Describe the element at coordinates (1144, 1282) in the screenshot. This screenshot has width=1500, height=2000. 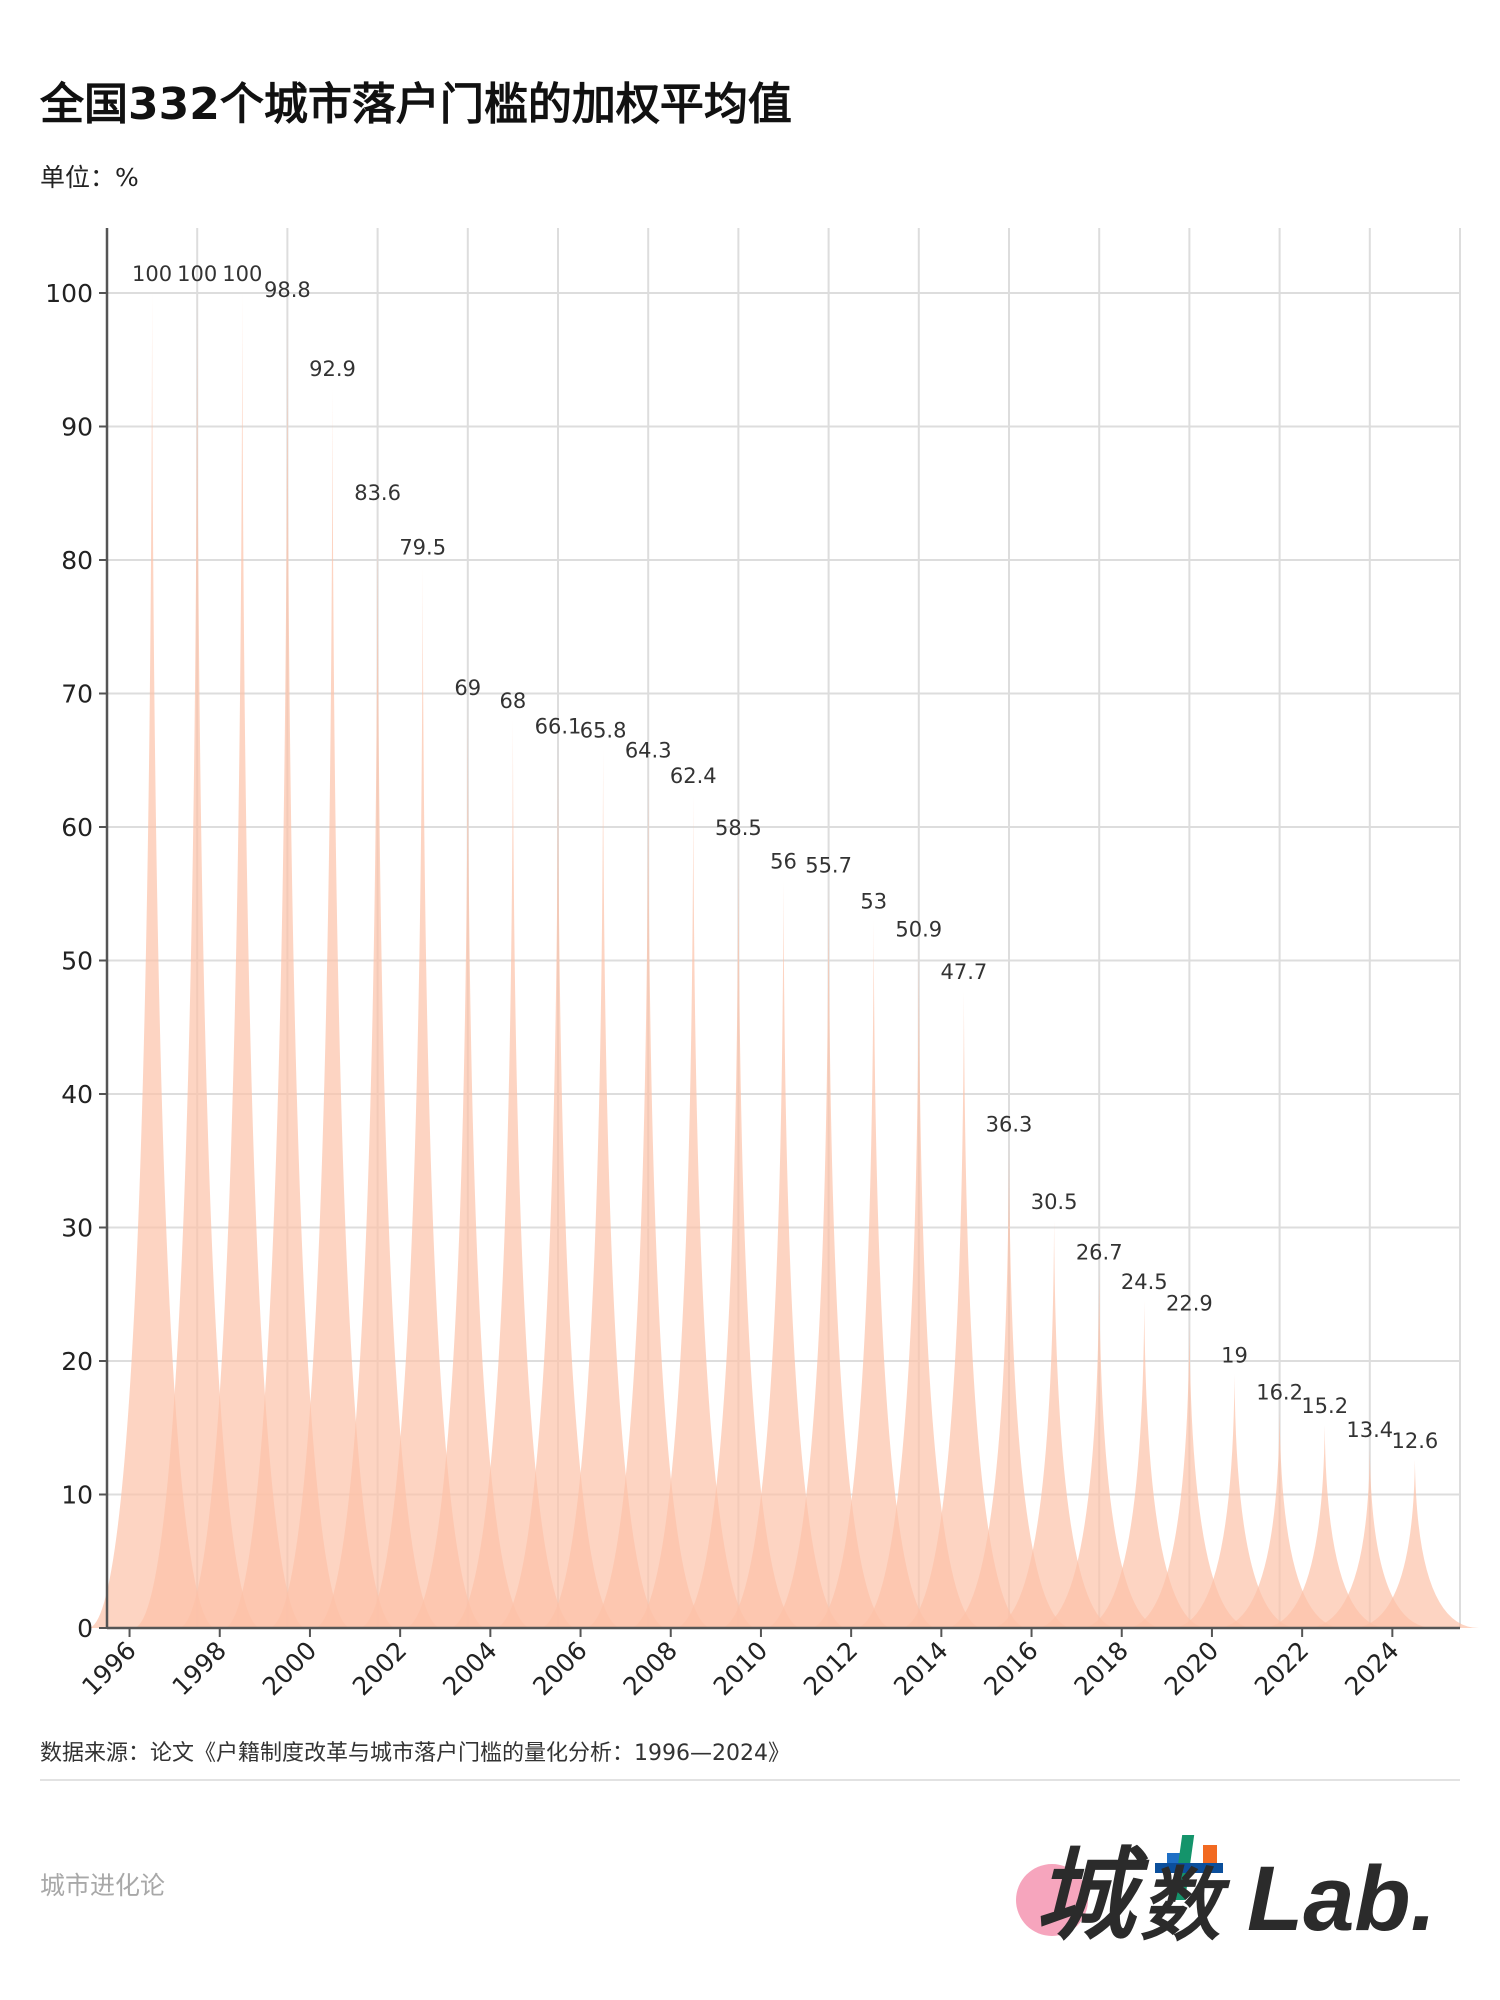
I see `data-label: 24.5` at that location.